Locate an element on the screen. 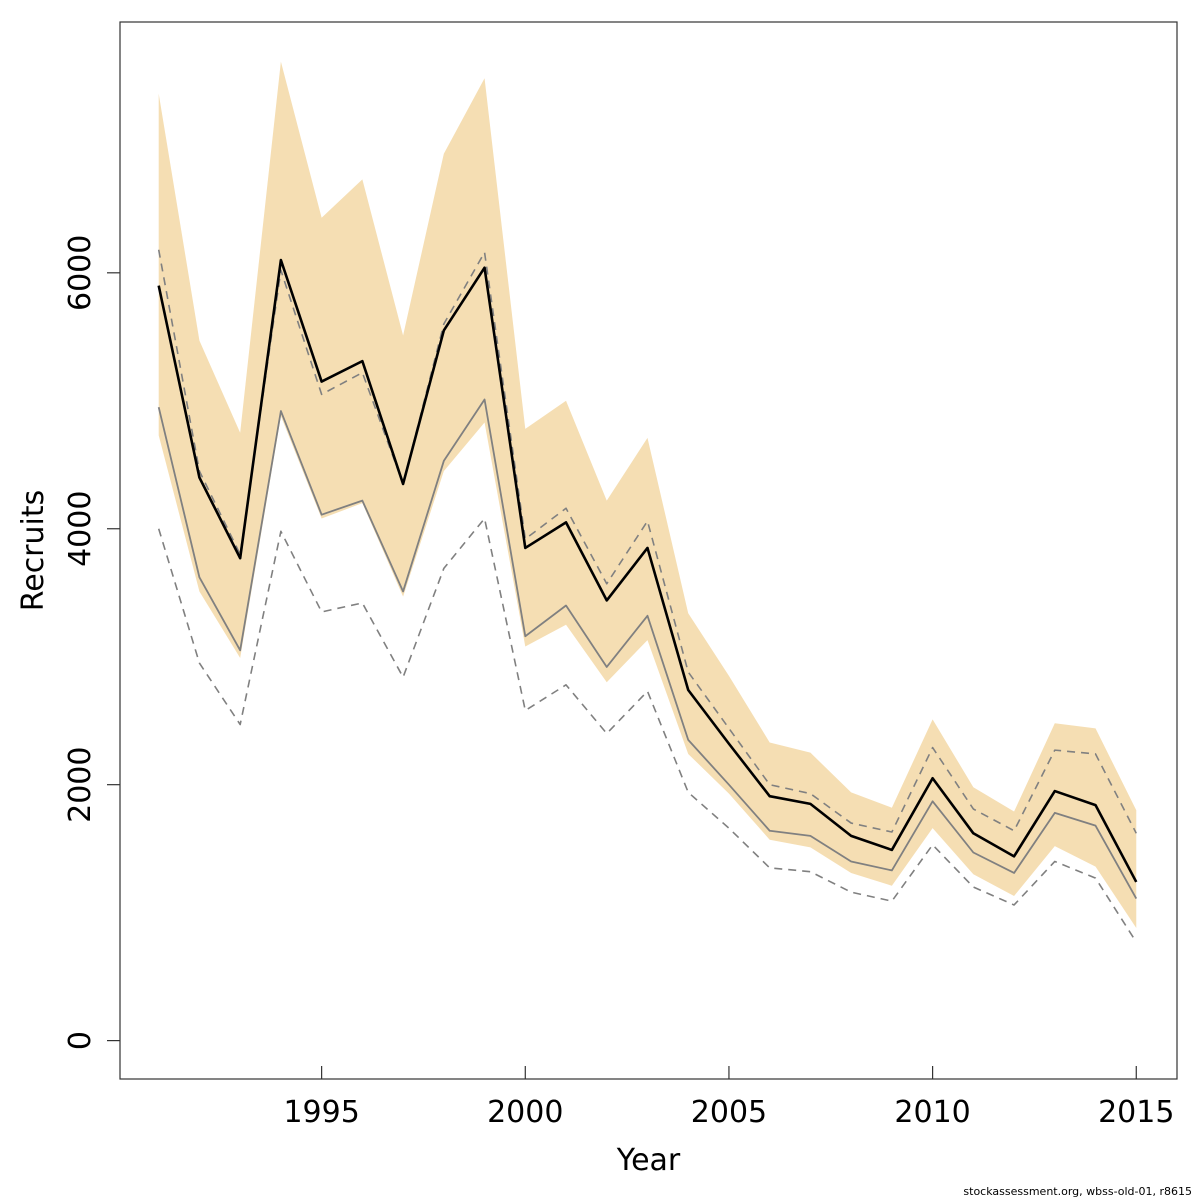 The height and width of the screenshot is (1200, 1200). y-tick-label-6000: 6000 is located at coordinates (80, 273).